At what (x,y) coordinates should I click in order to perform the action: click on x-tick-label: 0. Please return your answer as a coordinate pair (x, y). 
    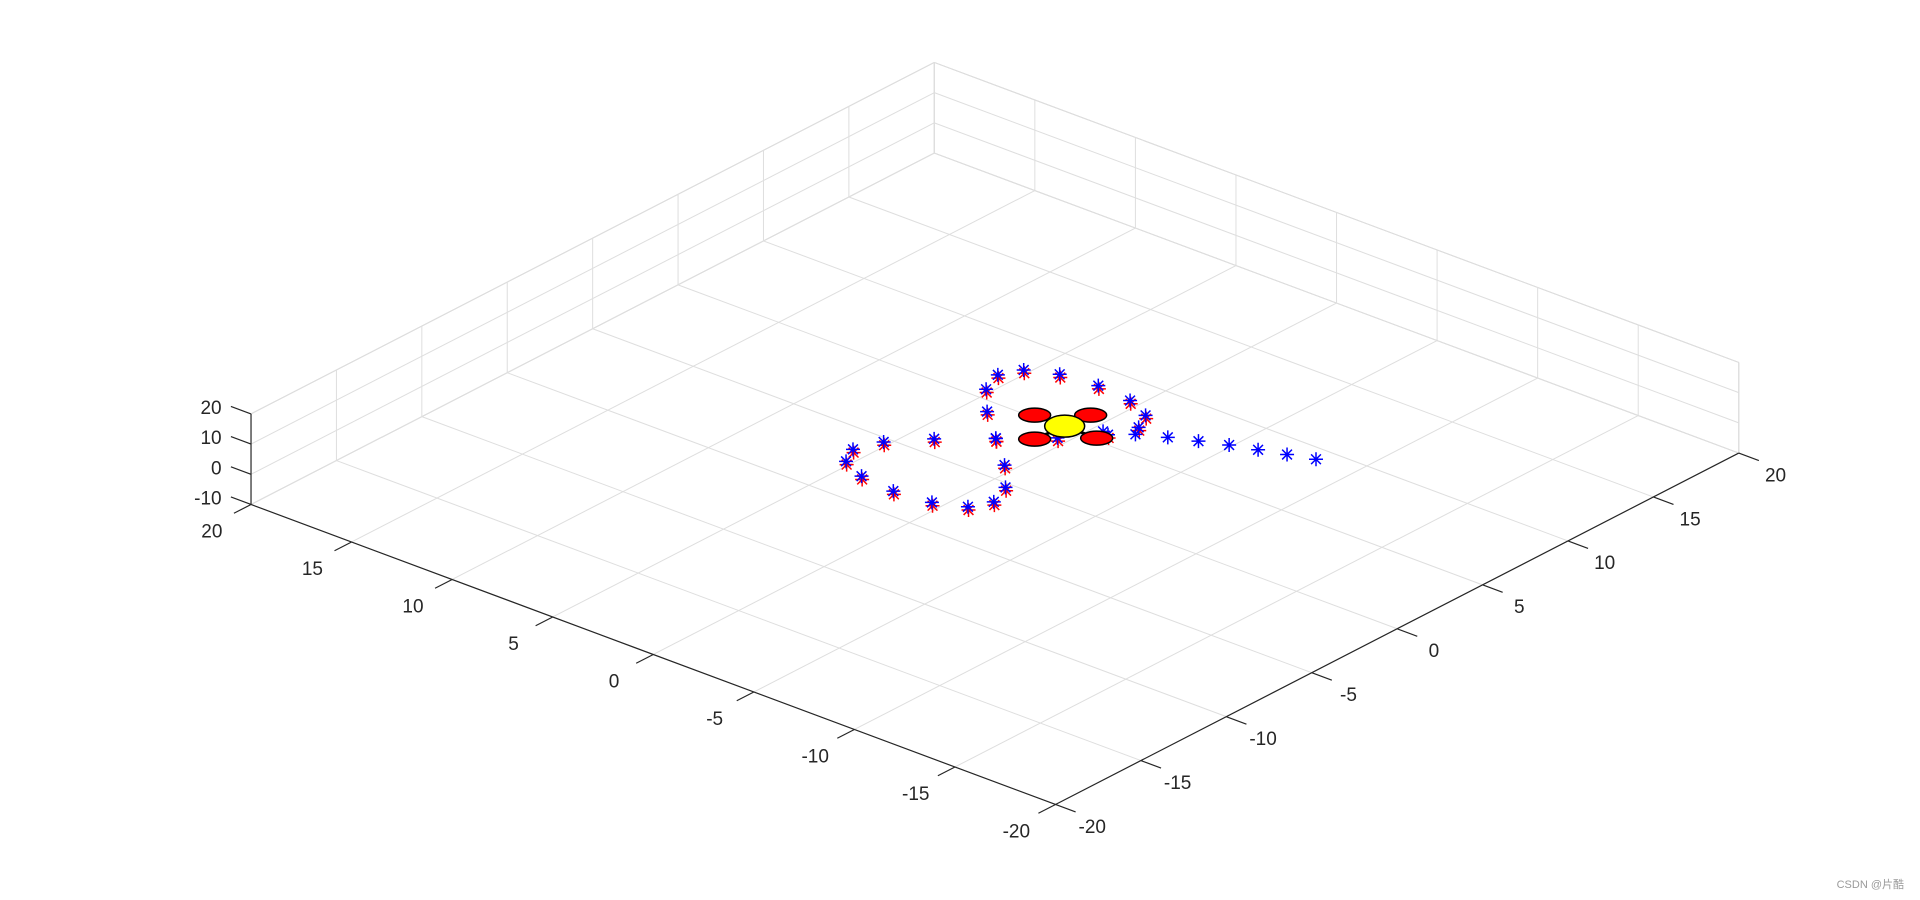
    Looking at the image, I should click on (614, 682).